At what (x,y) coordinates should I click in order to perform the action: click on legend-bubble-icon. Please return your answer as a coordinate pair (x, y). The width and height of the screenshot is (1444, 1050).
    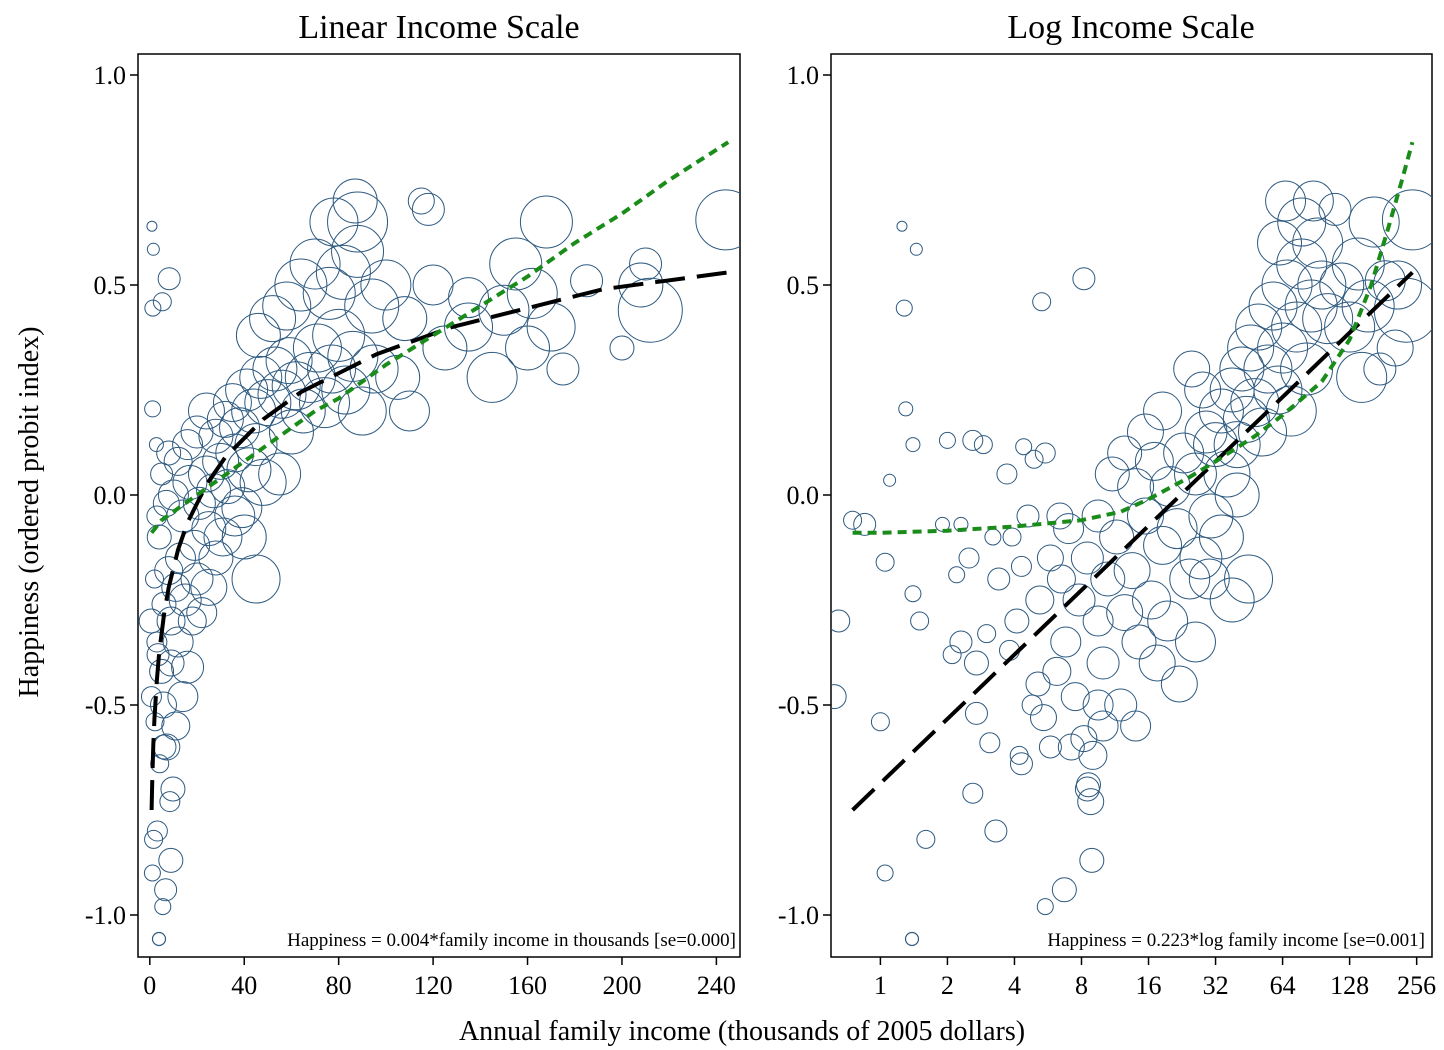
    Looking at the image, I should click on (159, 939).